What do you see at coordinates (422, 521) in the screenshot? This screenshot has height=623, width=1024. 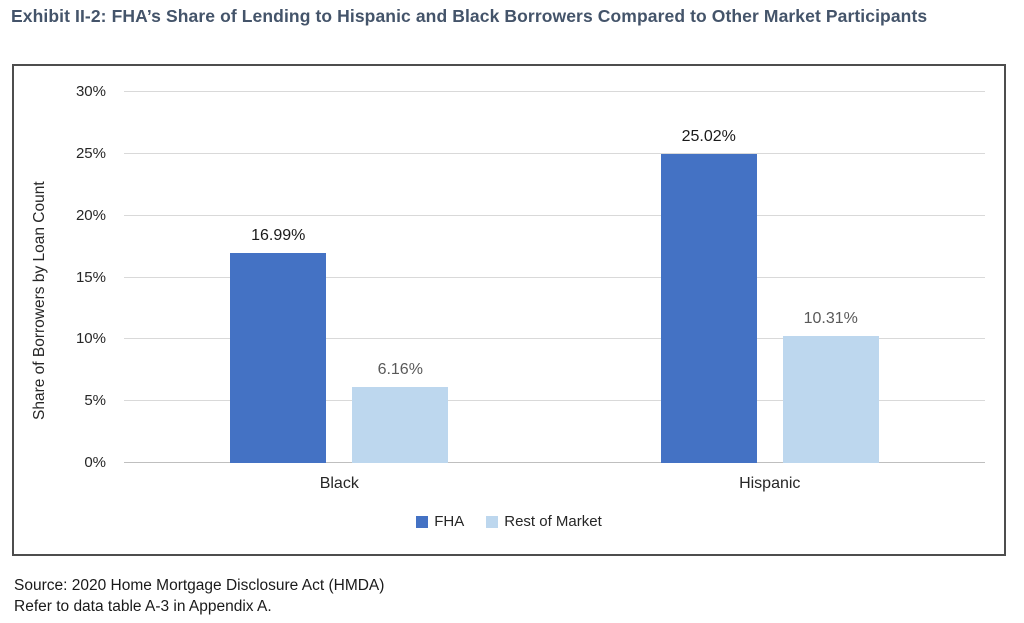 I see `legend-swatch-fha` at bounding box center [422, 521].